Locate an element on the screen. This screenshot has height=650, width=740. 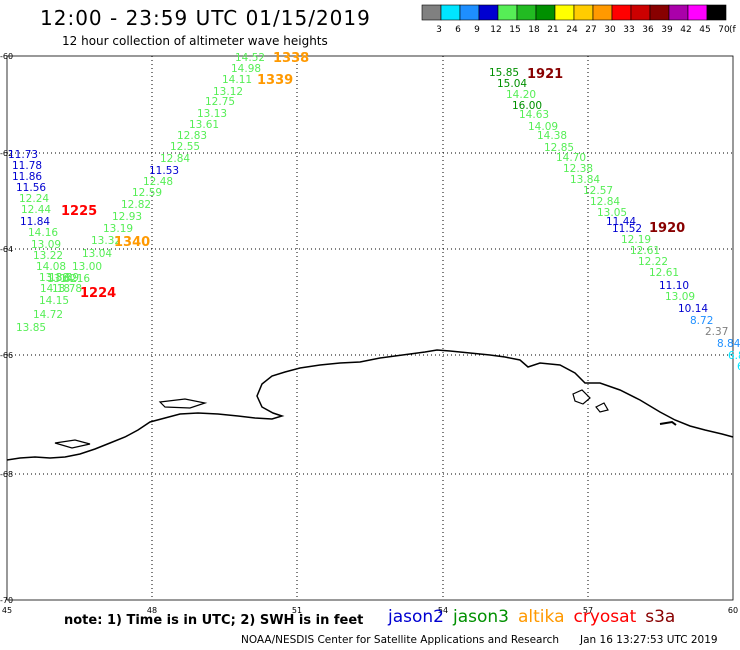
wave-height-label: 12.22 is located at coordinates (653, 262).